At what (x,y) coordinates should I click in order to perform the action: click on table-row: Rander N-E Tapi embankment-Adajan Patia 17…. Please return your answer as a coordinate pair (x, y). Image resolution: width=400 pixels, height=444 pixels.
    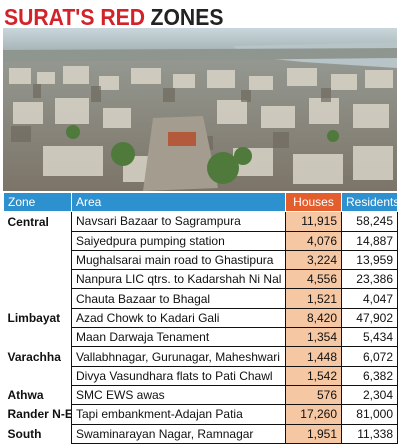
    Looking at the image, I should click on (200, 414).